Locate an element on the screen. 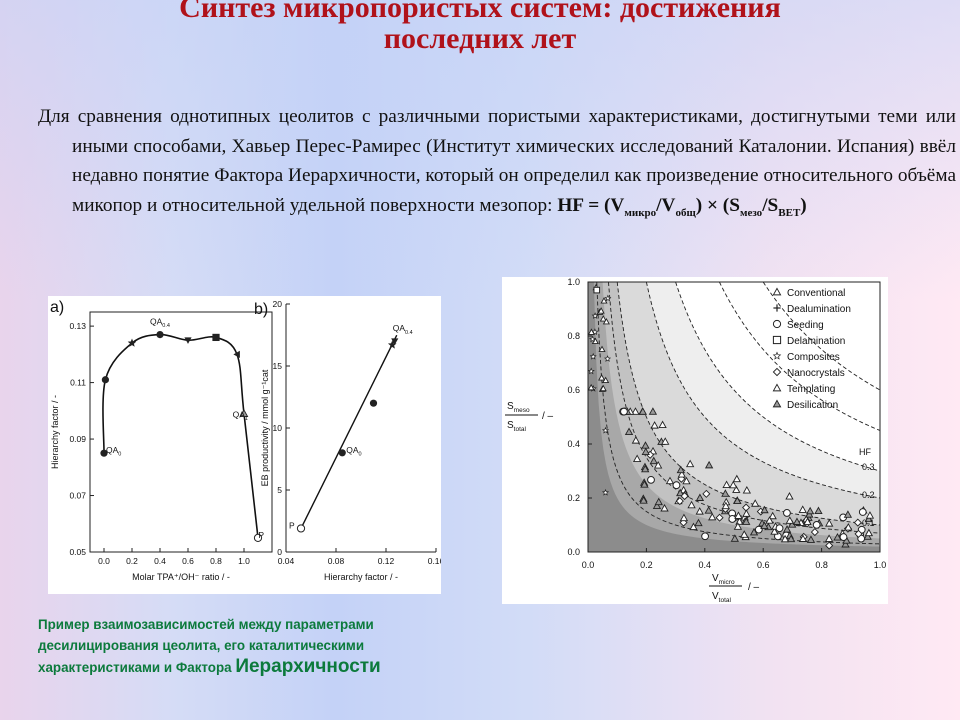 This screenshot has width=960, height=720. chart-a-xtick-label: 0.0 is located at coordinates (104, 561).